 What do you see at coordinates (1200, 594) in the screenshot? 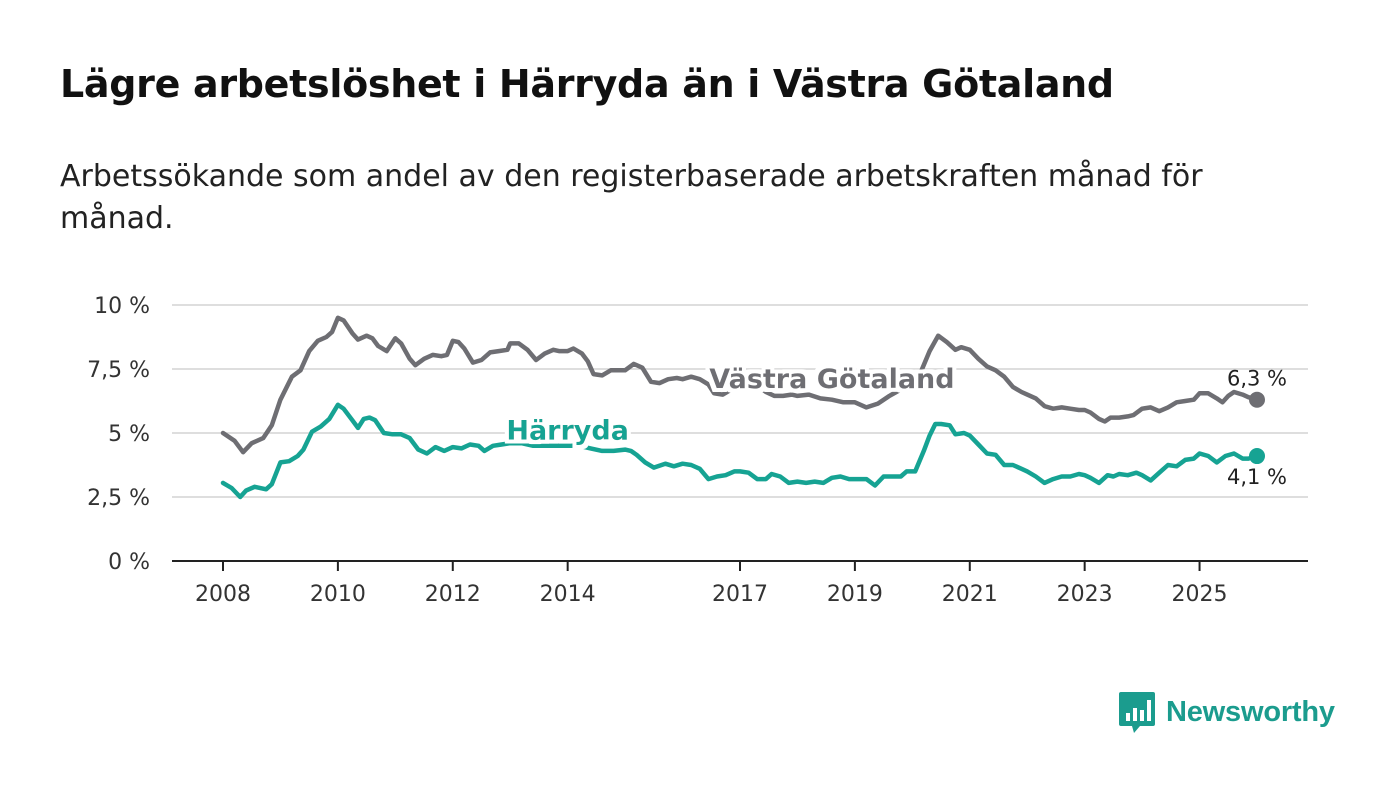
I see `x-tick-label: 2025` at bounding box center [1200, 594].